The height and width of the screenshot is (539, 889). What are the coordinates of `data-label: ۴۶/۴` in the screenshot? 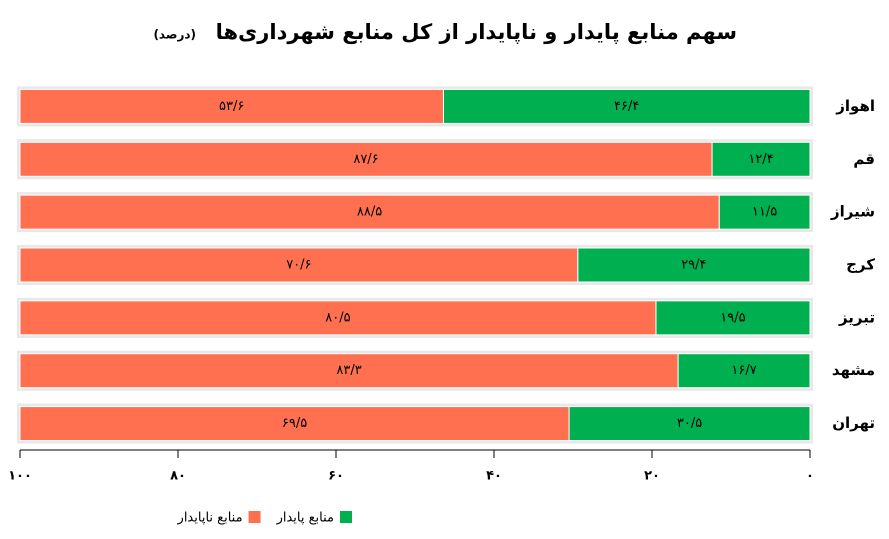 It's located at (626, 106).